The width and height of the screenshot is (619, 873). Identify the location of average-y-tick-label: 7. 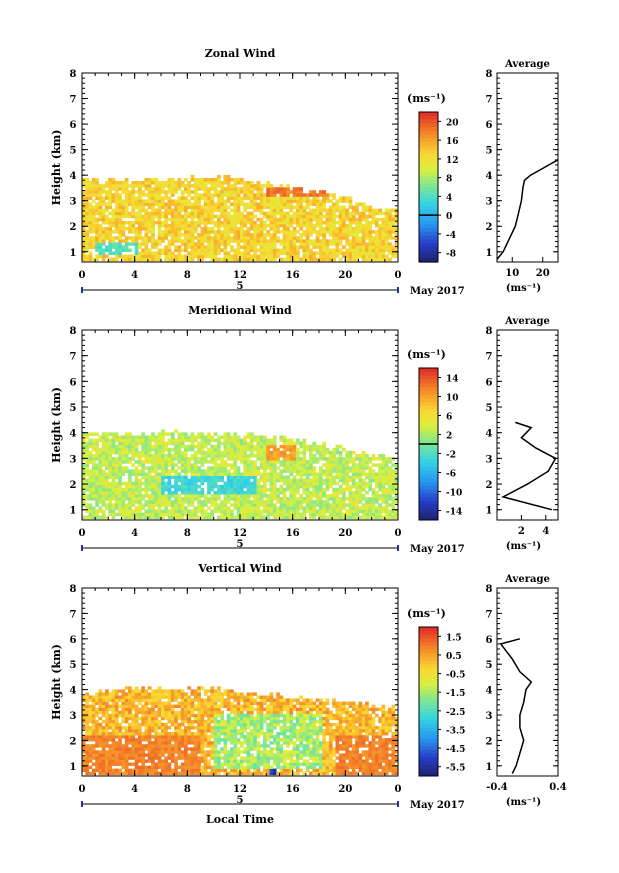
(489, 100).